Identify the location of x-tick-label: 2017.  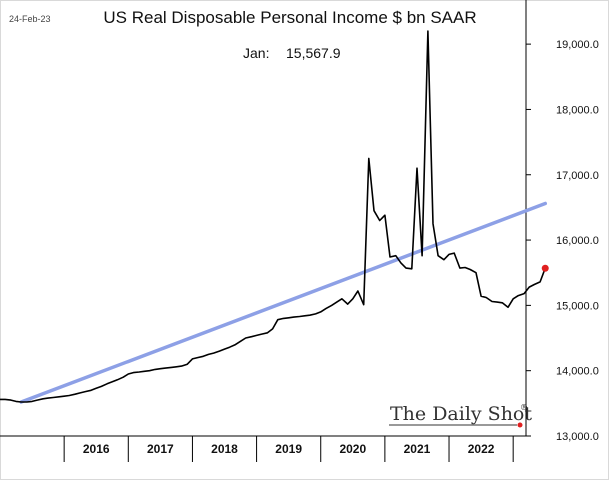
(160, 449).